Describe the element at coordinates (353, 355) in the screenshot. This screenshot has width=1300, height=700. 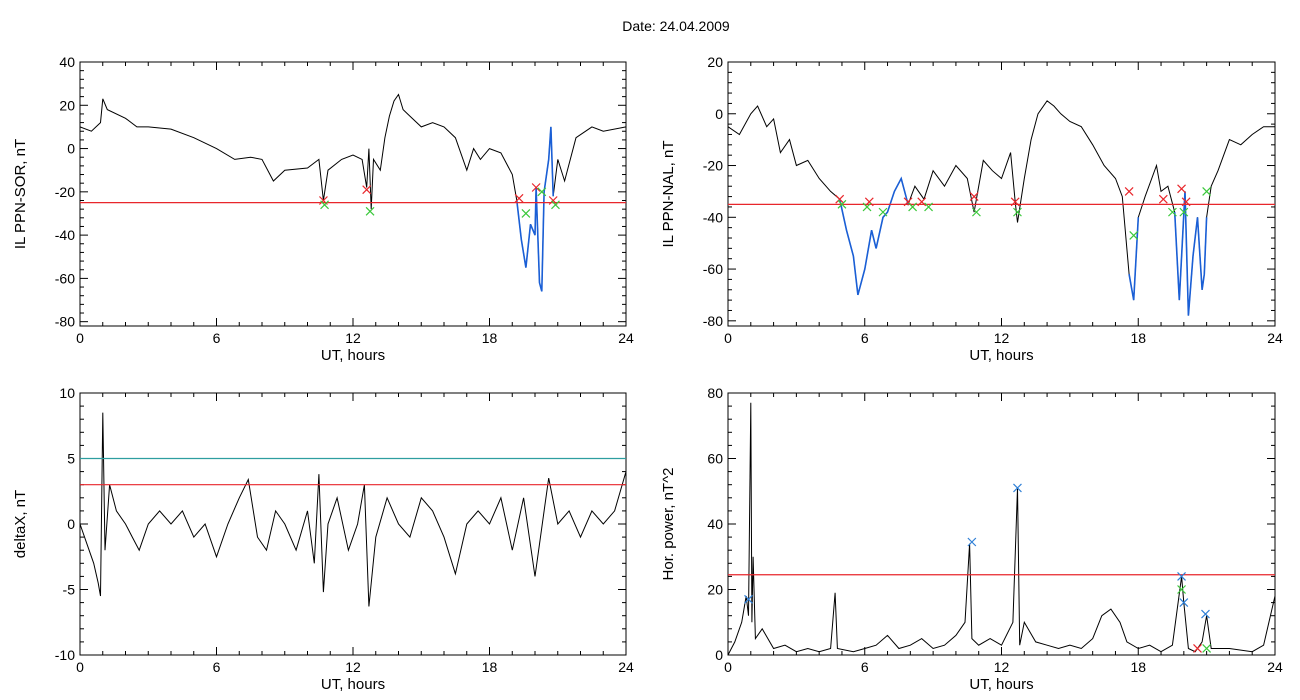
I see `chart-0-x-axis-label: UT, hours` at that location.